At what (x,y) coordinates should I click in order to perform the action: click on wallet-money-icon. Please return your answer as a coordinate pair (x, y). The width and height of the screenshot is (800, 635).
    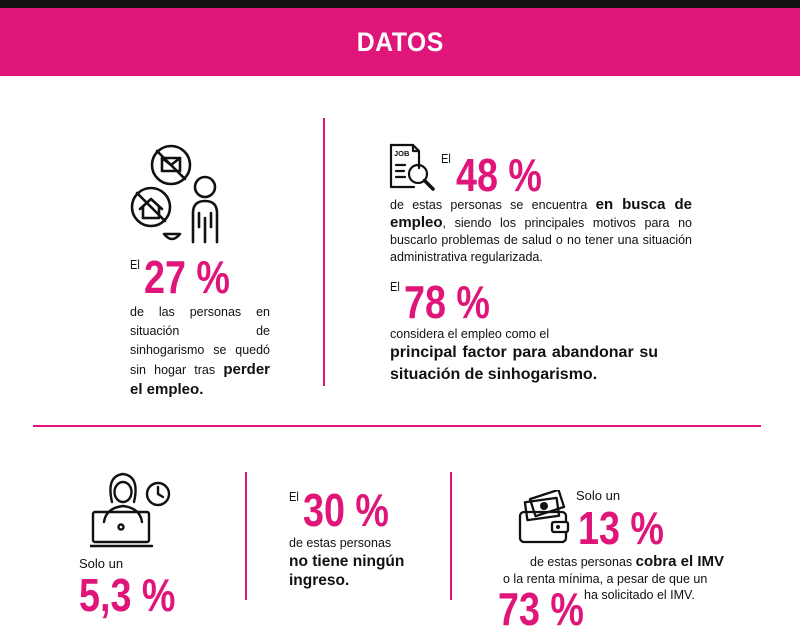
    Looking at the image, I should click on (546, 518).